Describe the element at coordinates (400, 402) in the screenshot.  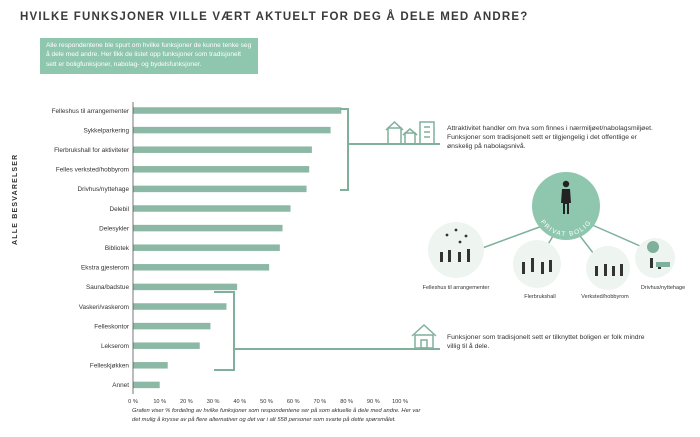
I see `x-tick-label: 100 %` at that location.